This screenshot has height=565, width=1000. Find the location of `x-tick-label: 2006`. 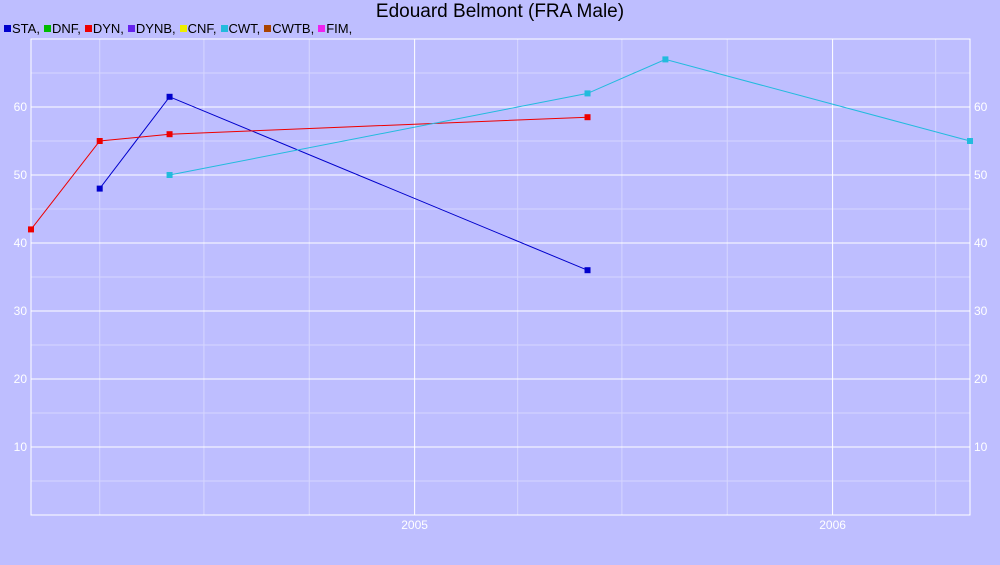

x-tick-label: 2006 is located at coordinates (832, 525).